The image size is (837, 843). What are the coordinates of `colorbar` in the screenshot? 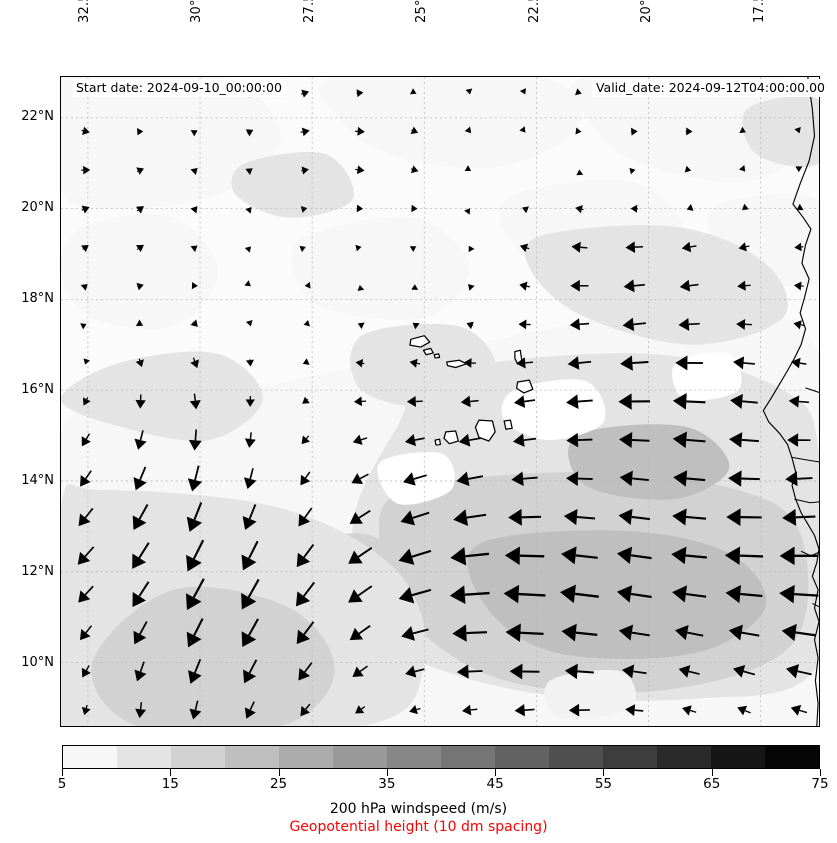 It's located at (441, 757).